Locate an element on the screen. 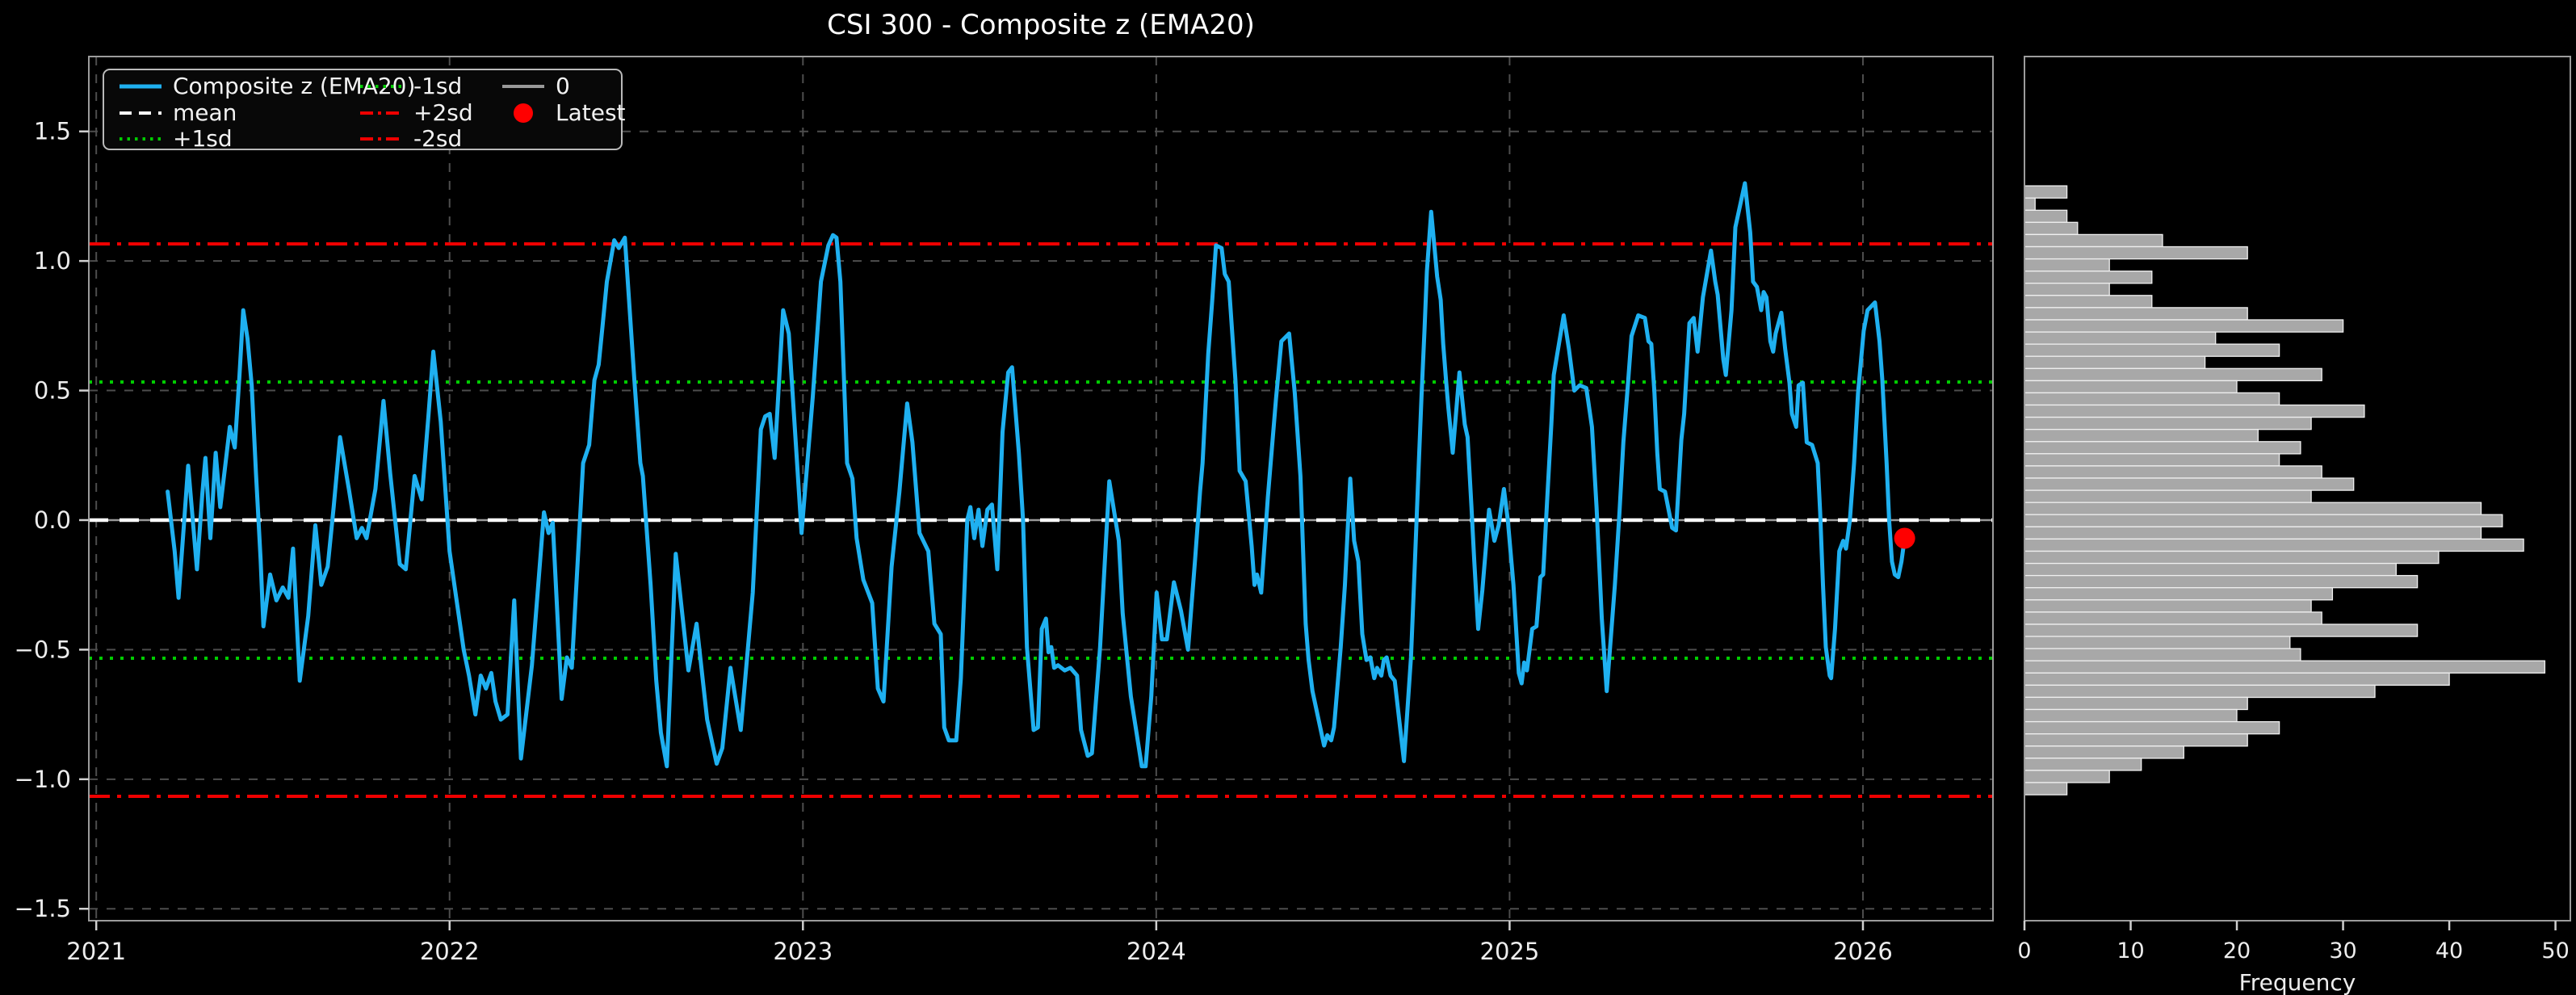 Image resolution: width=2576 pixels, height=995 pixels. y-tick-label: 0.0 is located at coordinates (52, 520).